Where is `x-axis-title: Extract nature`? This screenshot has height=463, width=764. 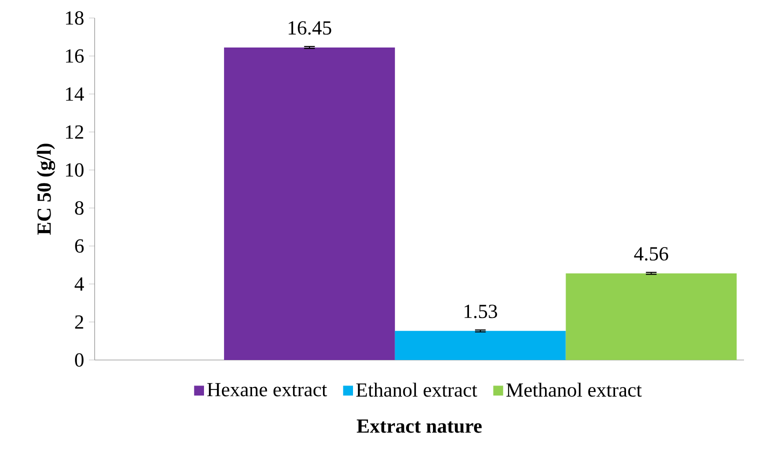 x-axis-title: Extract nature is located at coordinates (419, 427).